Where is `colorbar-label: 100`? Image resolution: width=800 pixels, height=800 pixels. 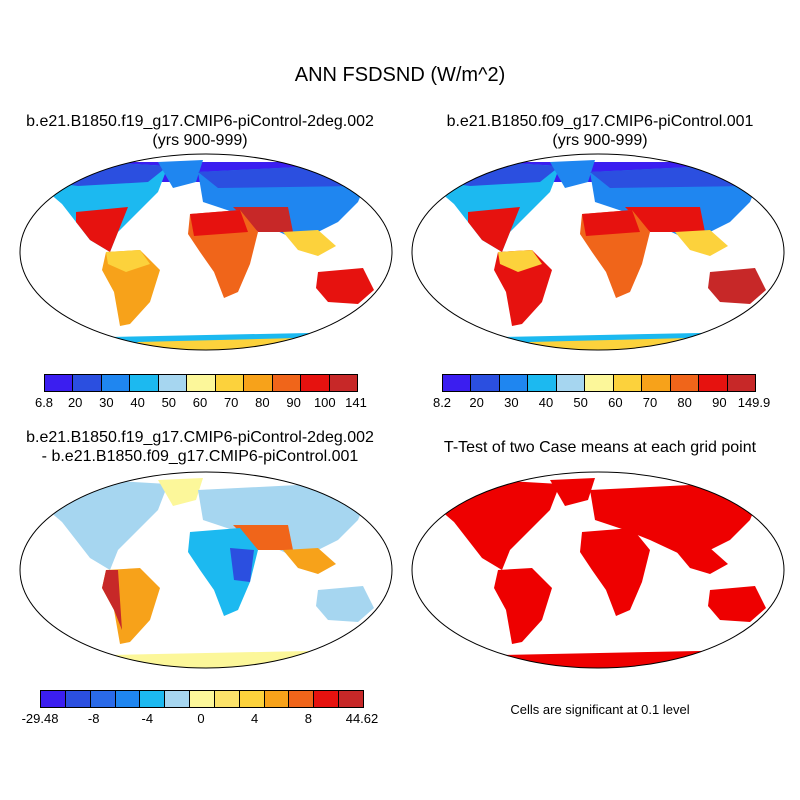 colorbar-label: 100 is located at coordinates (324, 402).